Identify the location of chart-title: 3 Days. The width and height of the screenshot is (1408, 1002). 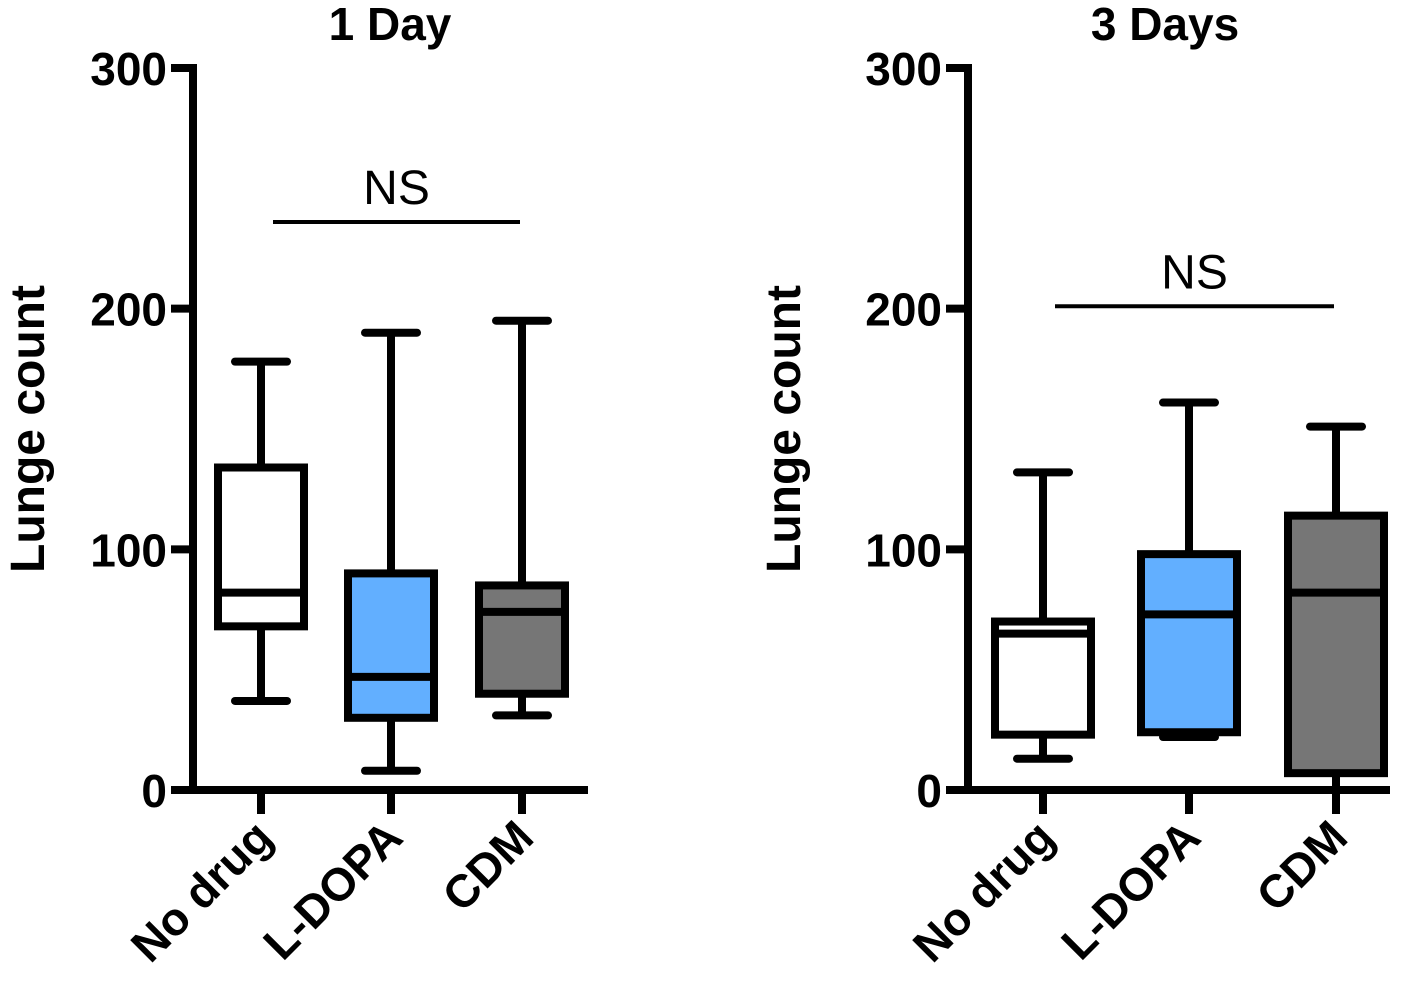
(1165, 25).